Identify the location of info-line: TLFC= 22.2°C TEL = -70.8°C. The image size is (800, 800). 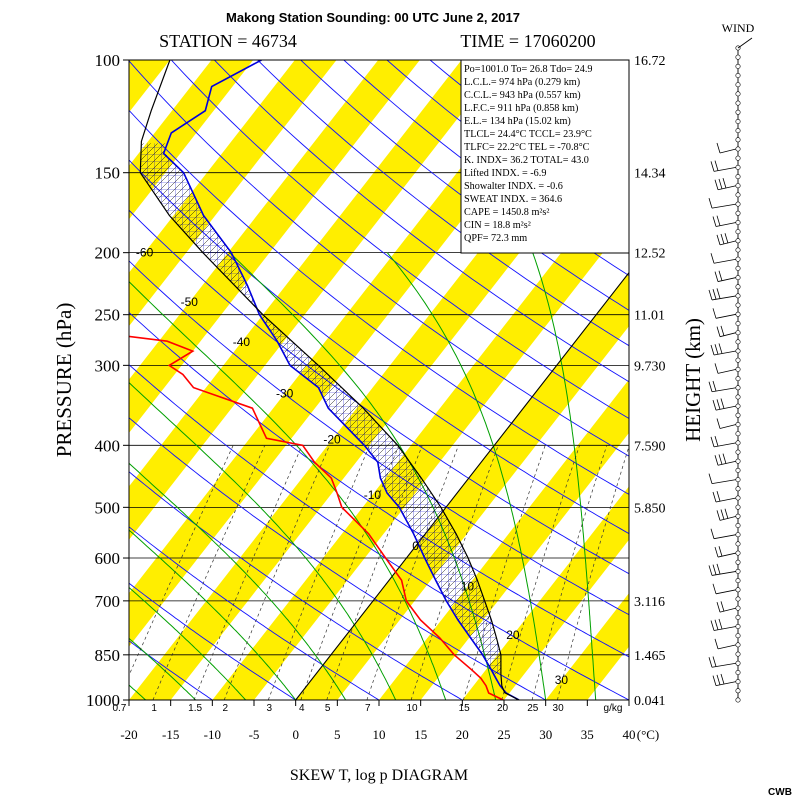
(527, 147).